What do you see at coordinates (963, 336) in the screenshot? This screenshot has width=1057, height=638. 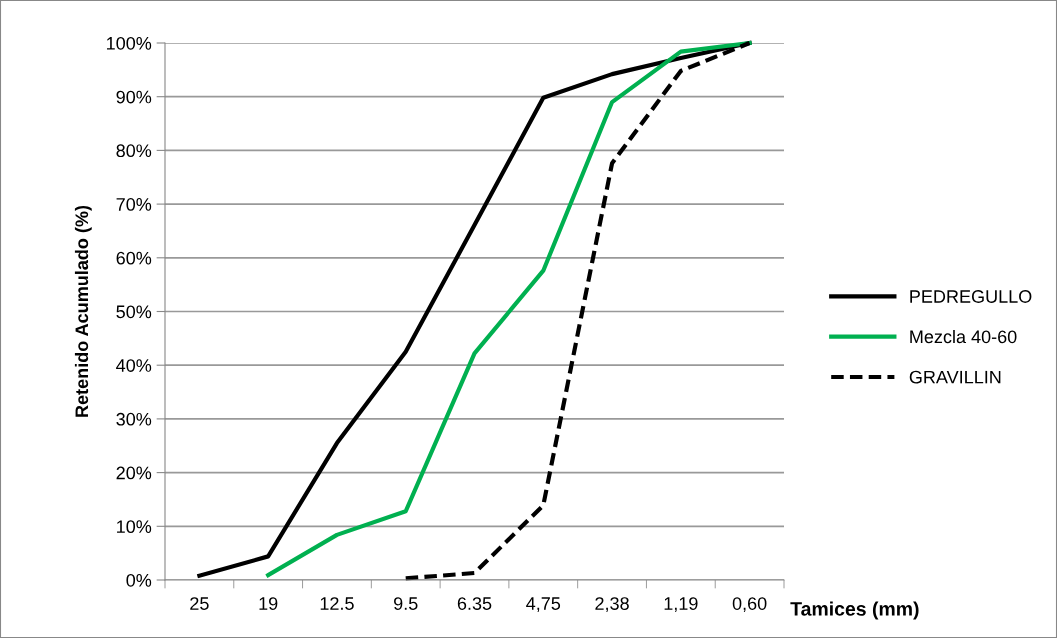 I see `legend-label: Mezcla 40-60` at bounding box center [963, 336].